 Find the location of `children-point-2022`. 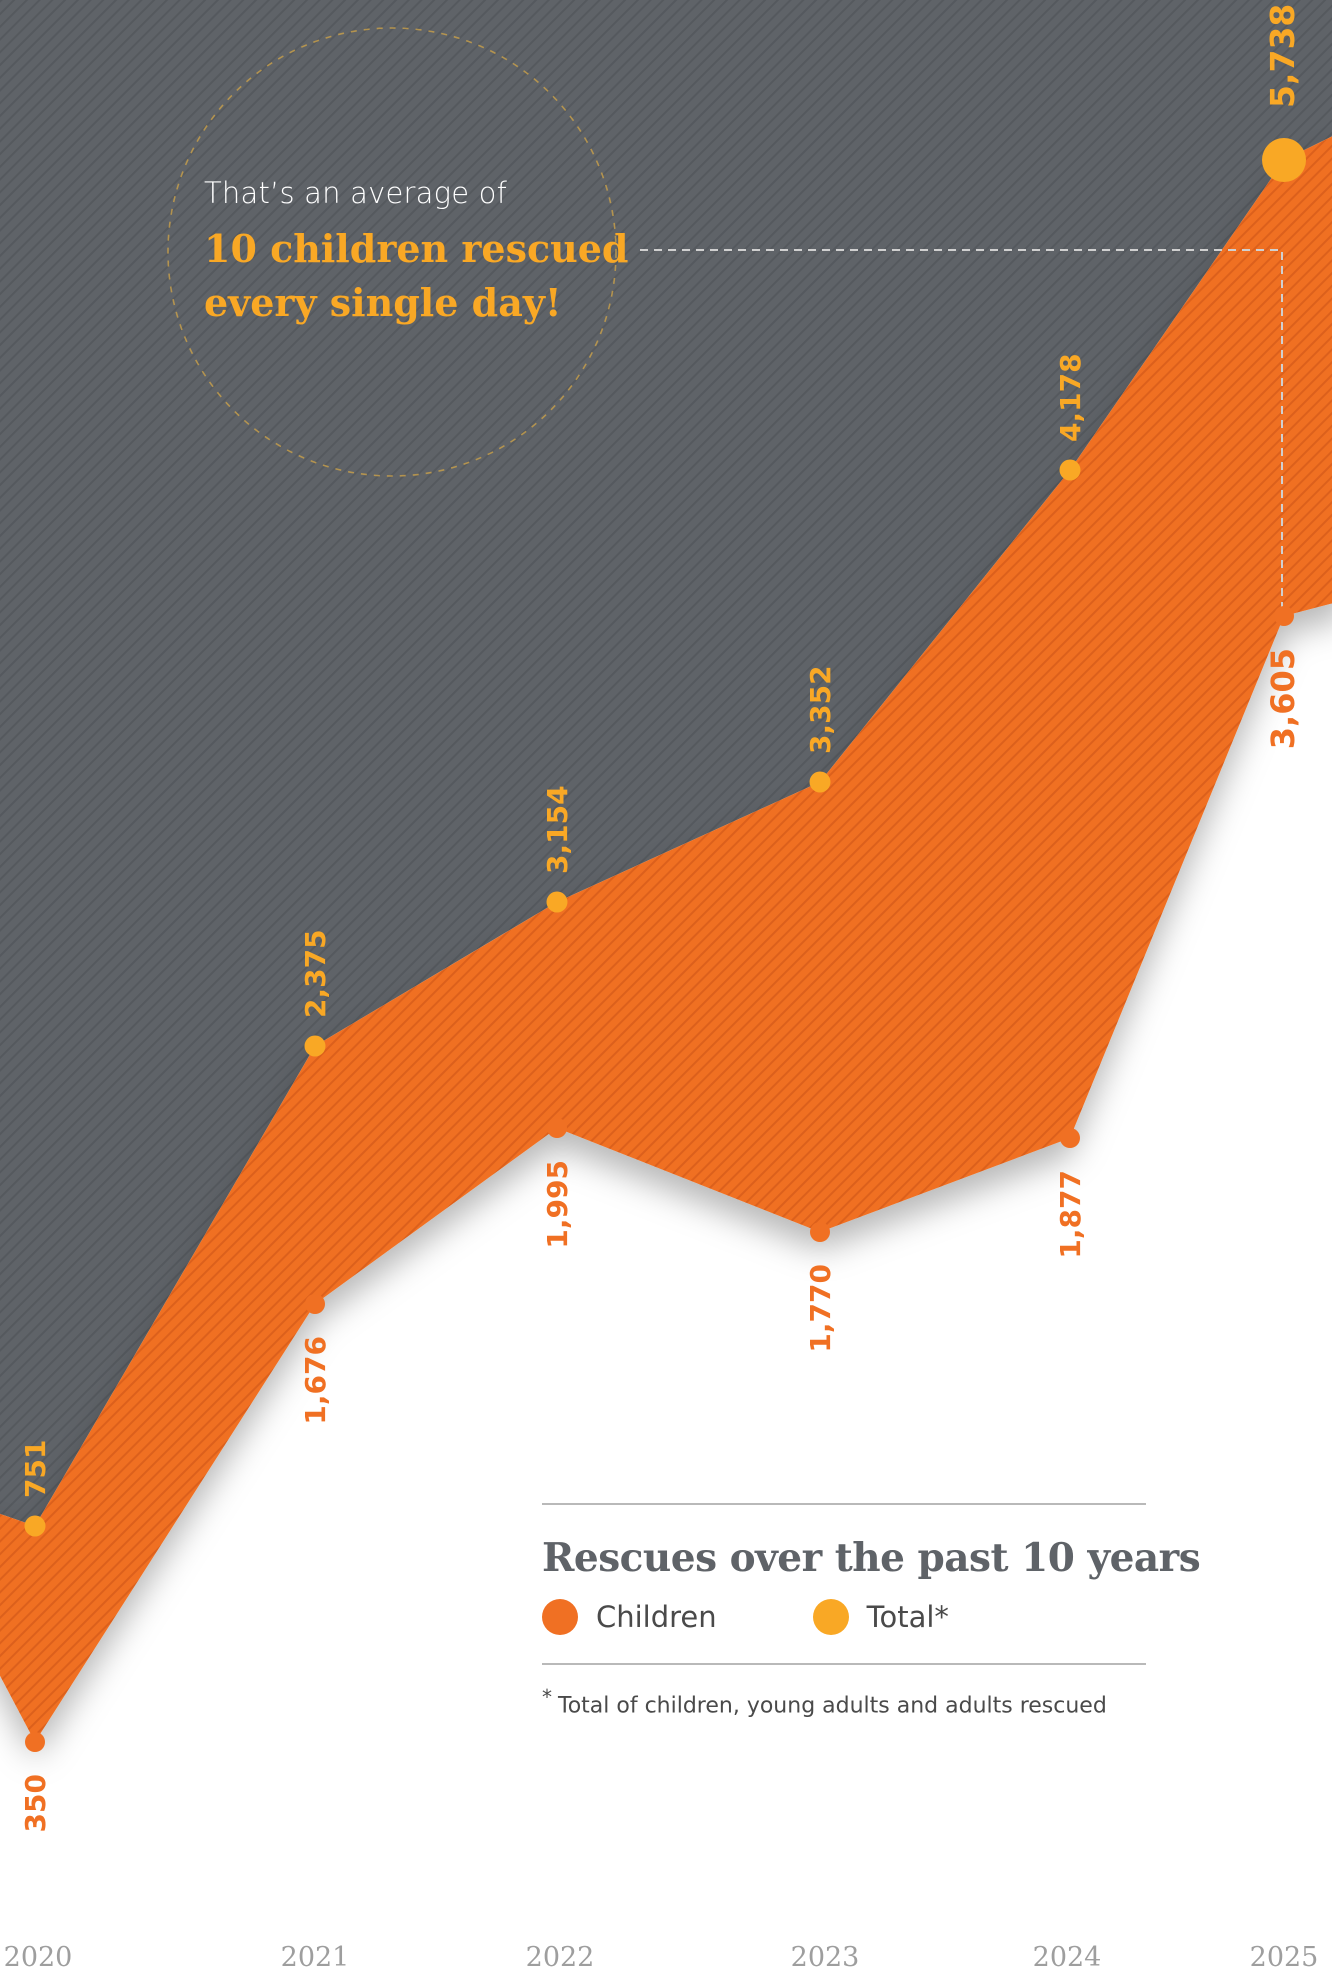

children-point-2022 is located at coordinates (557, 1128).